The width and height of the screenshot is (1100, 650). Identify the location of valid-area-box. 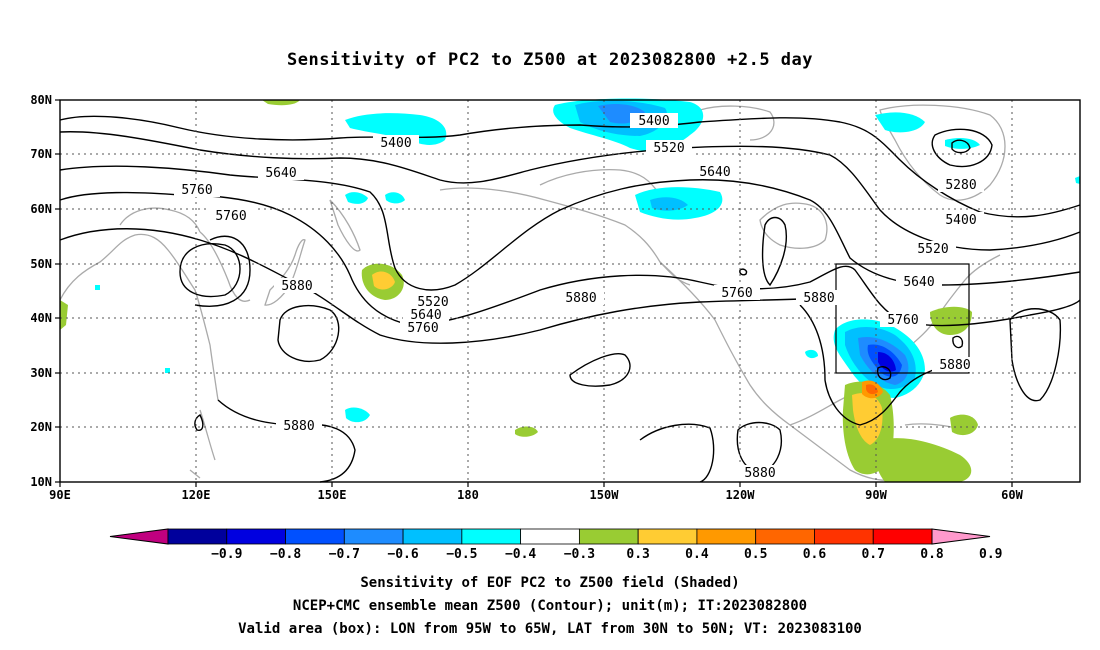
(902, 318).